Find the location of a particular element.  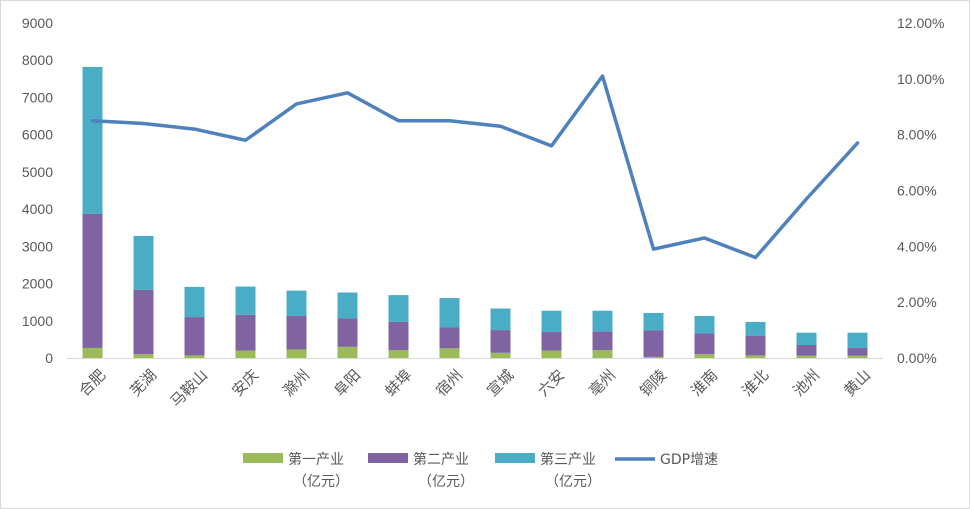

category-label: 六安 is located at coordinates (551, 383).